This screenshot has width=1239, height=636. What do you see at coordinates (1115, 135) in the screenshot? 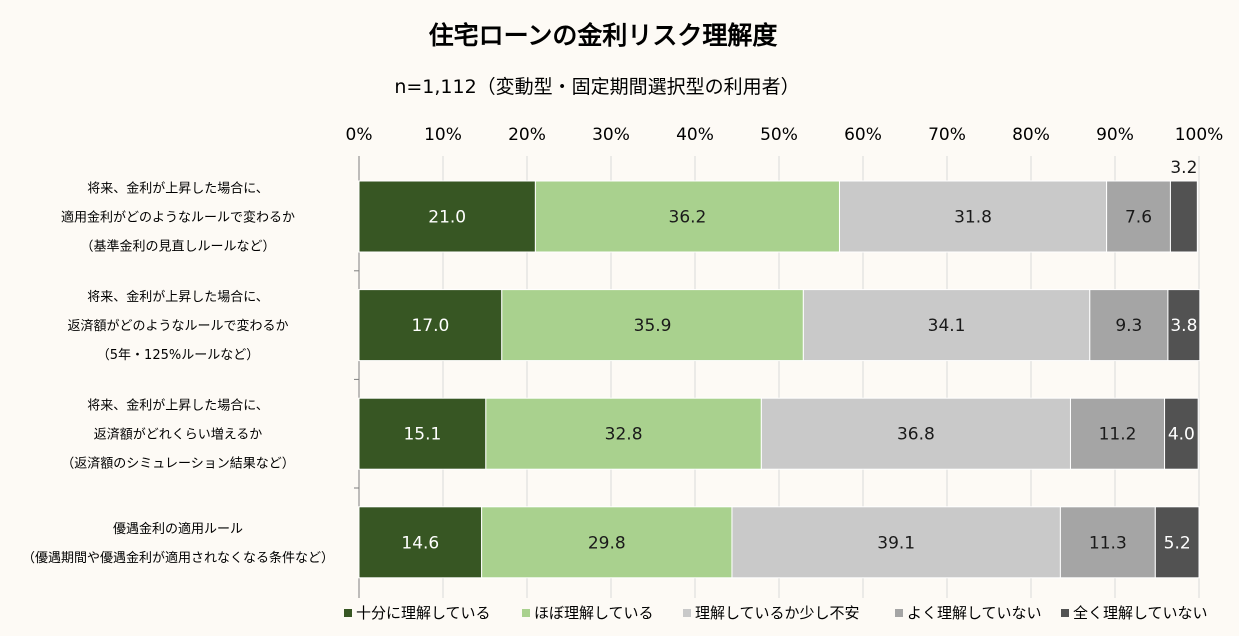
I see `x-tick-label: 90%` at bounding box center [1115, 135].